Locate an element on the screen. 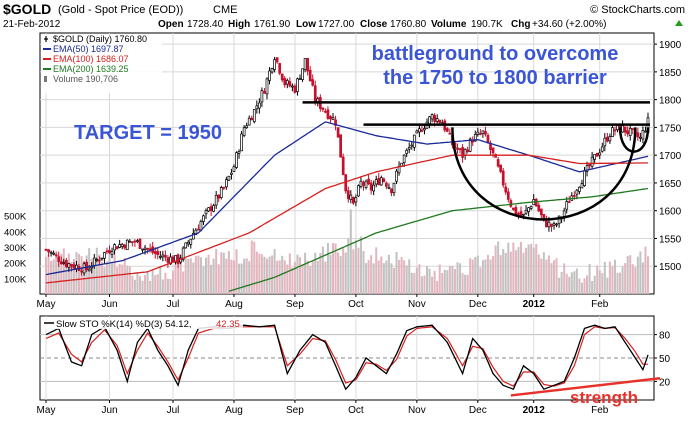  stochastic-k-line is located at coordinates (347, 357).